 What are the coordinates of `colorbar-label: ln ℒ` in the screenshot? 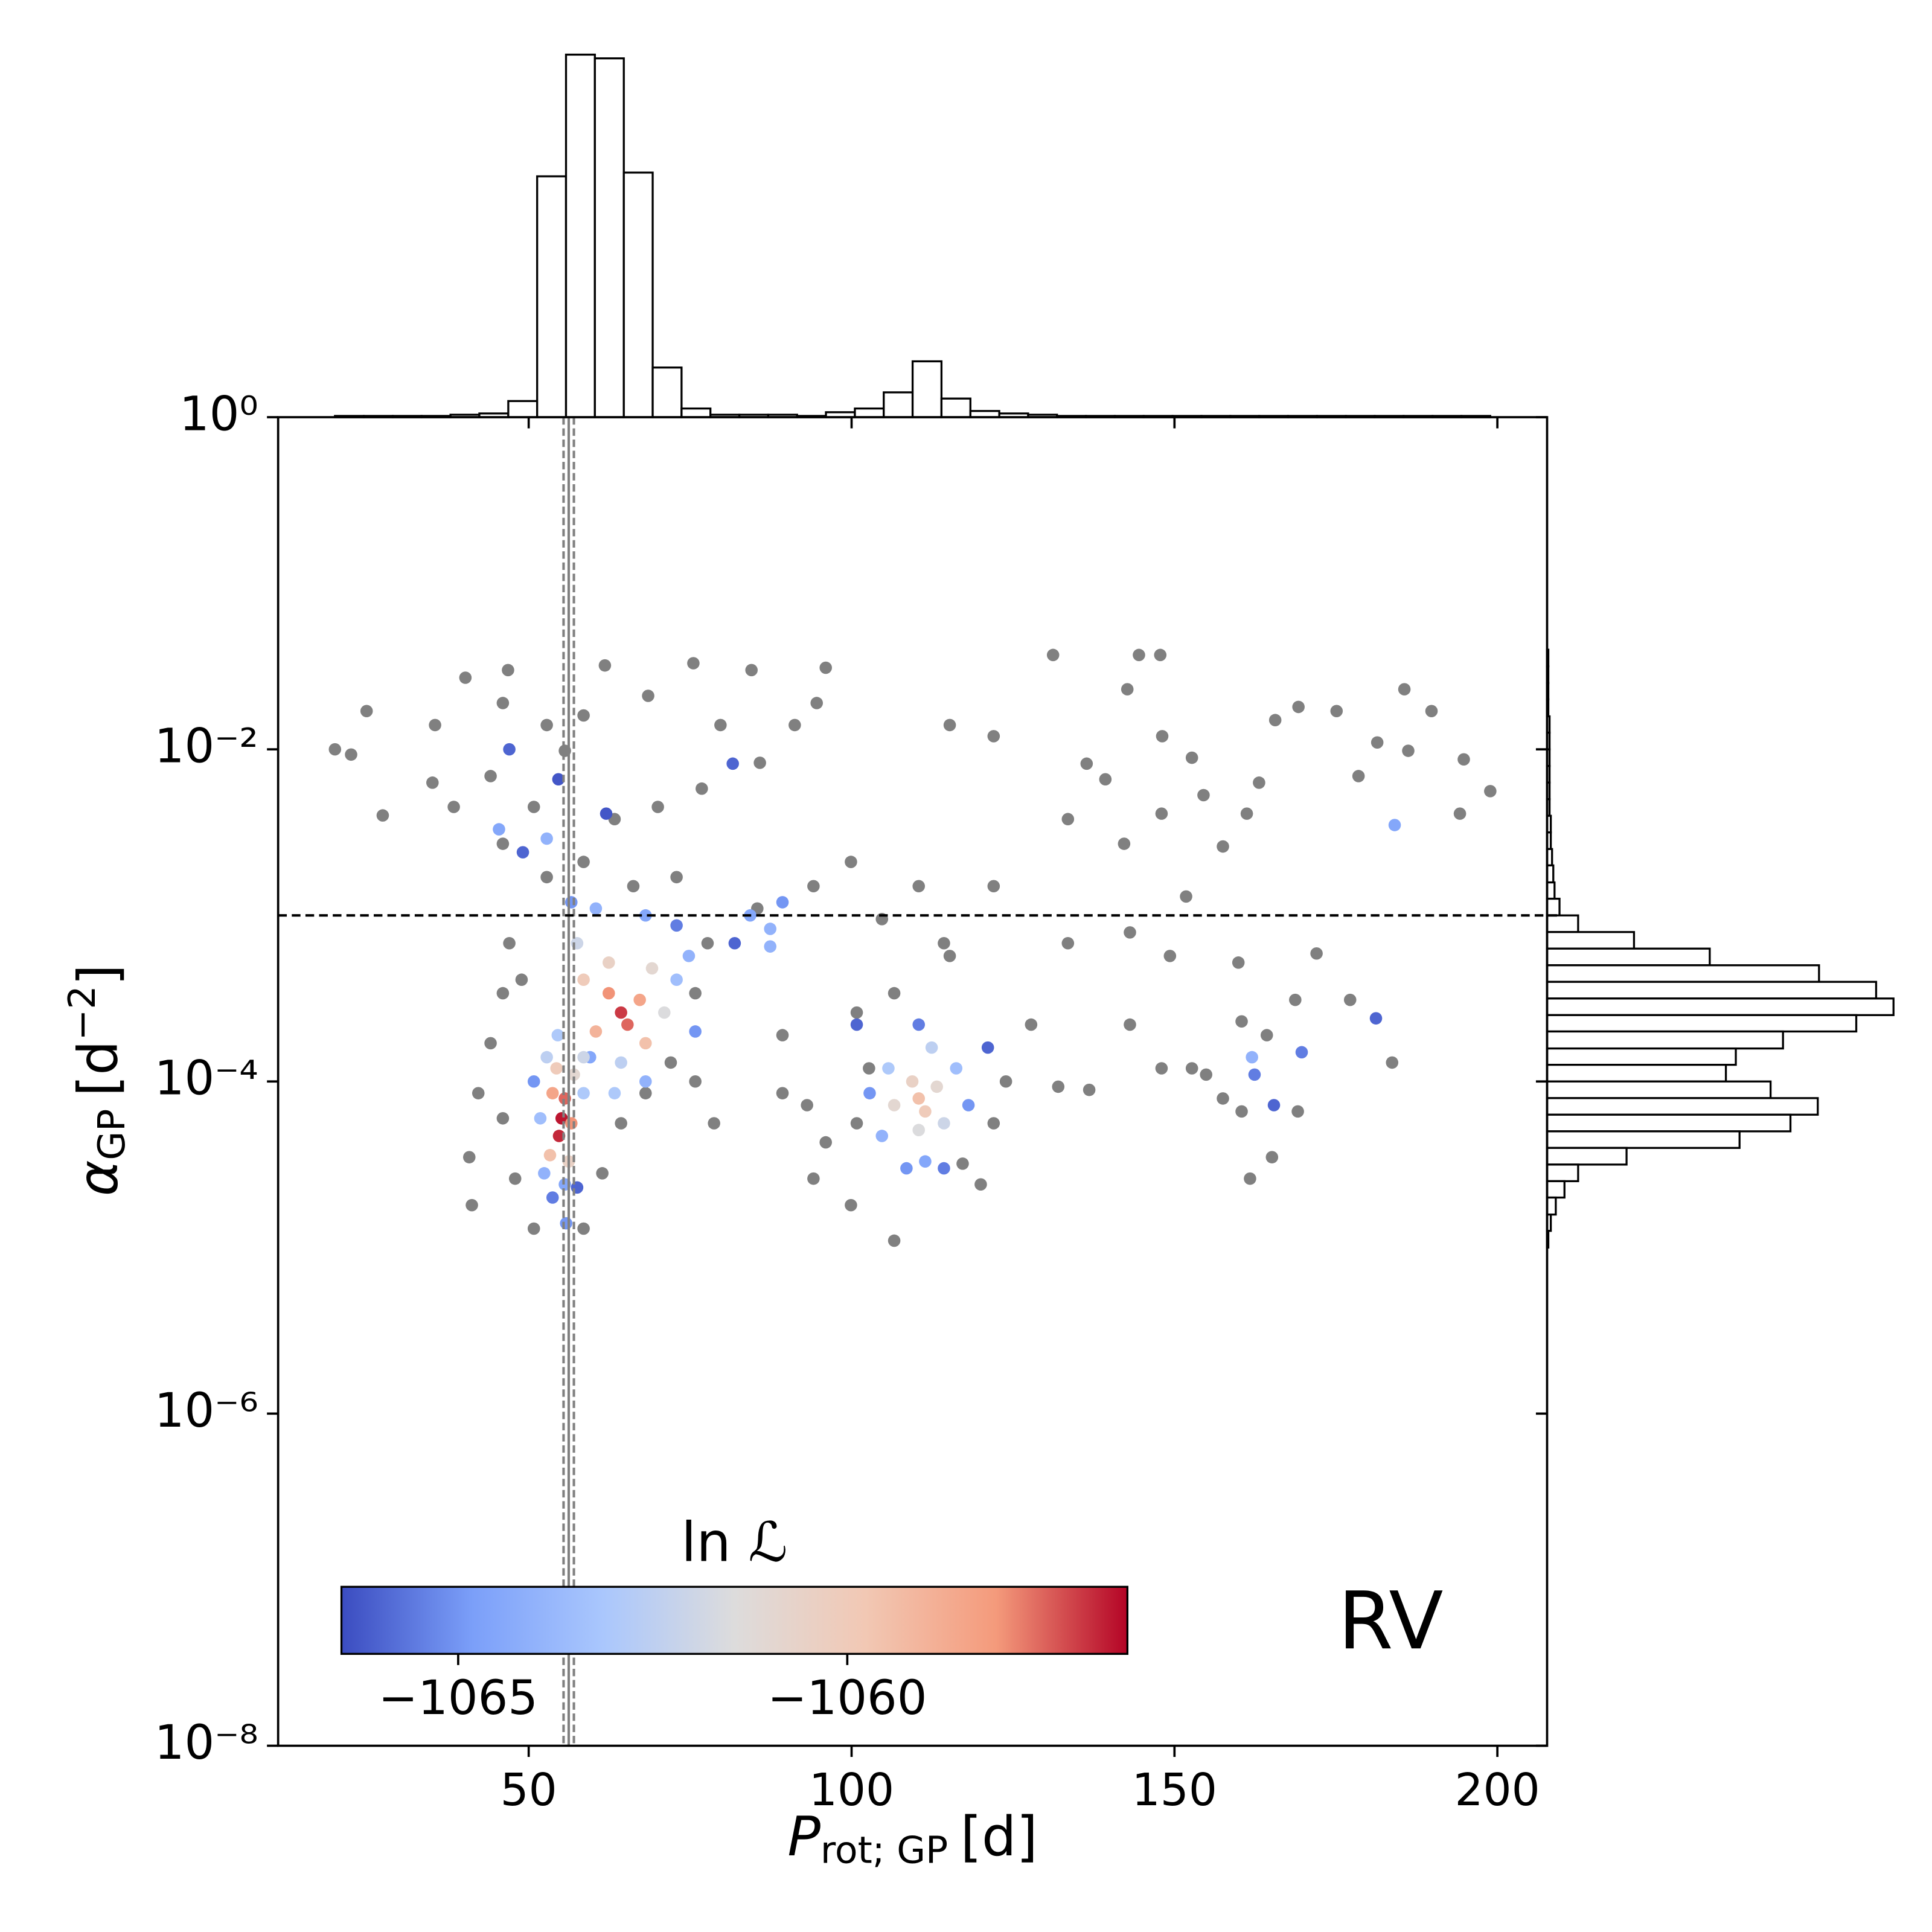 It's located at (734, 1543).